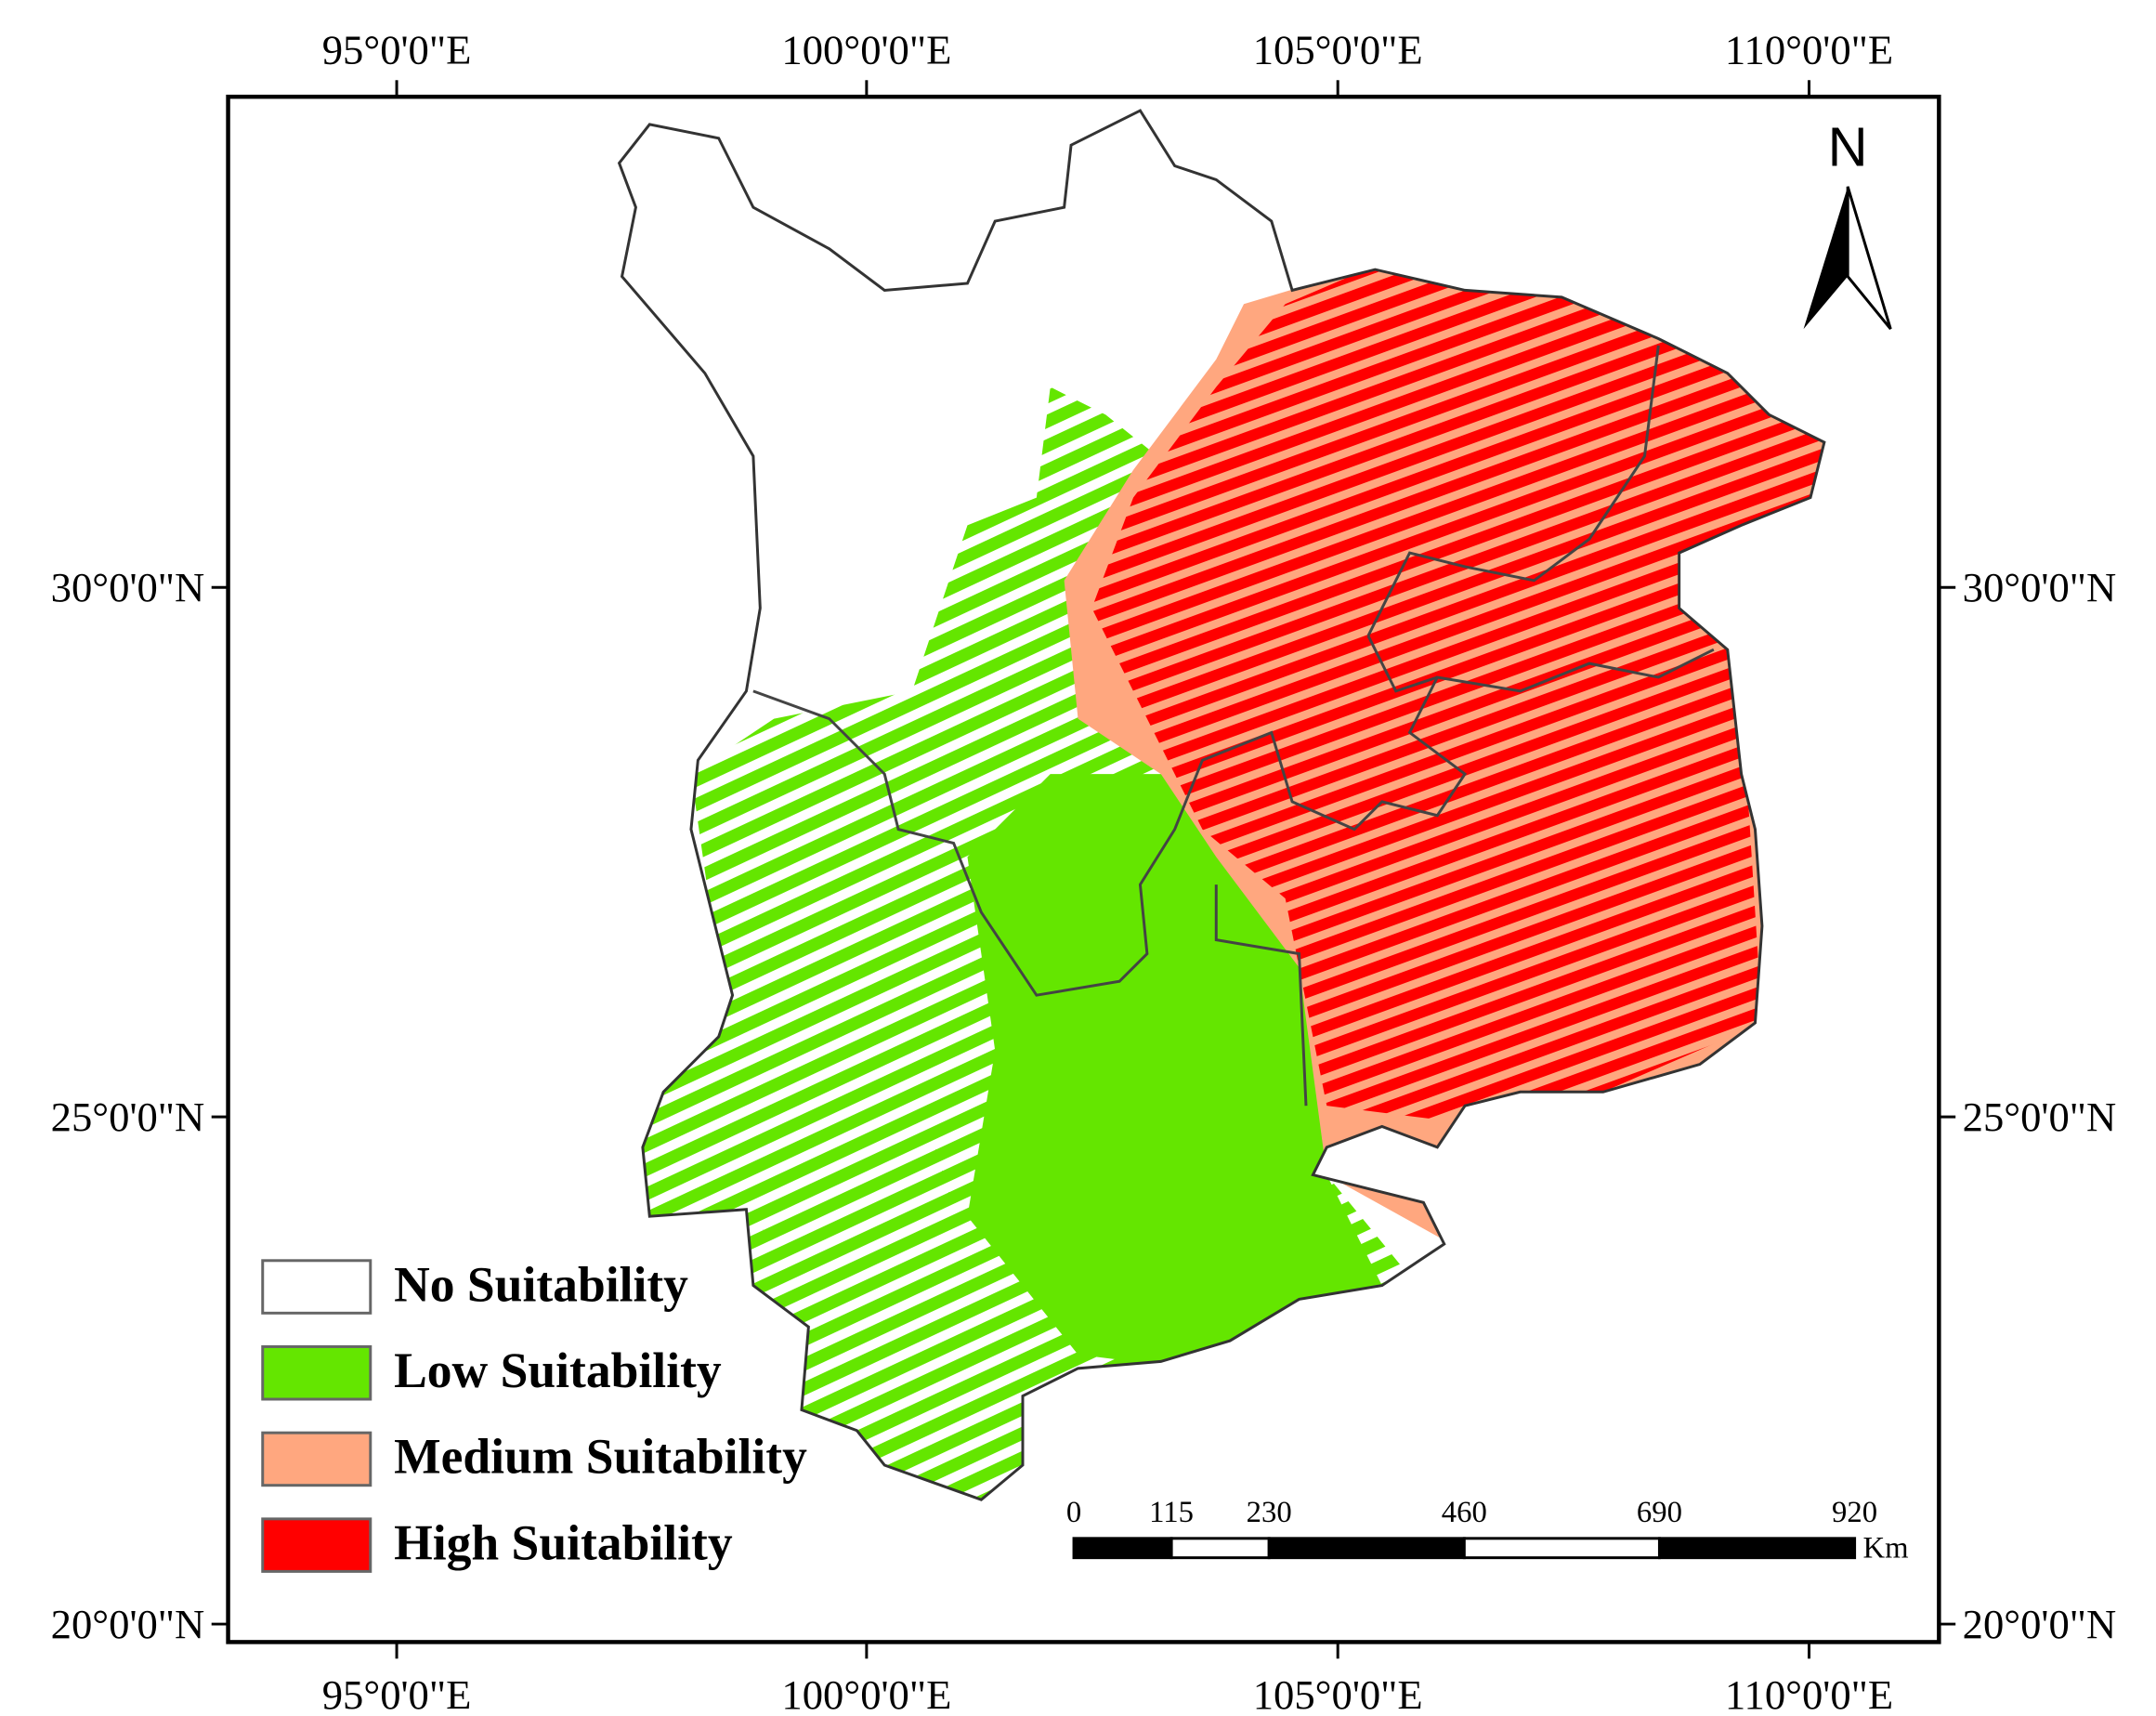 The image size is (2156, 1716). Describe the element at coordinates (1269, 1512) in the screenshot. I see `scale-label: 230` at that location.